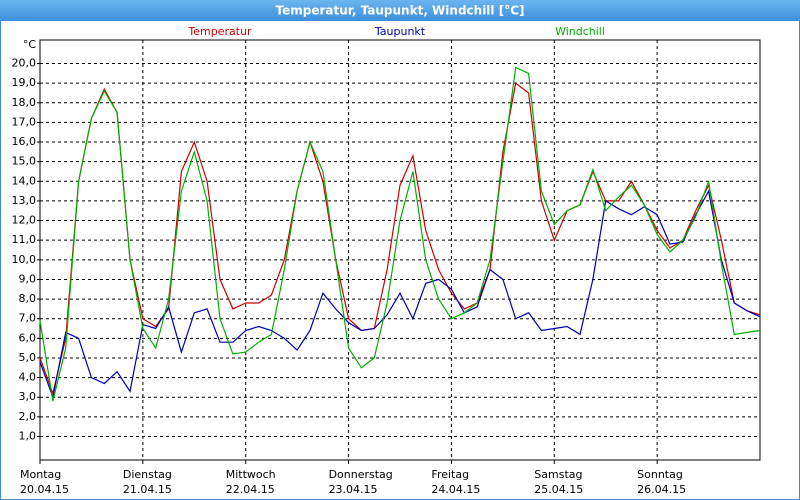  What do you see at coordinates (24, 63) in the screenshot?
I see `y-tick-label: 20,0` at bounding box center [24, 63].